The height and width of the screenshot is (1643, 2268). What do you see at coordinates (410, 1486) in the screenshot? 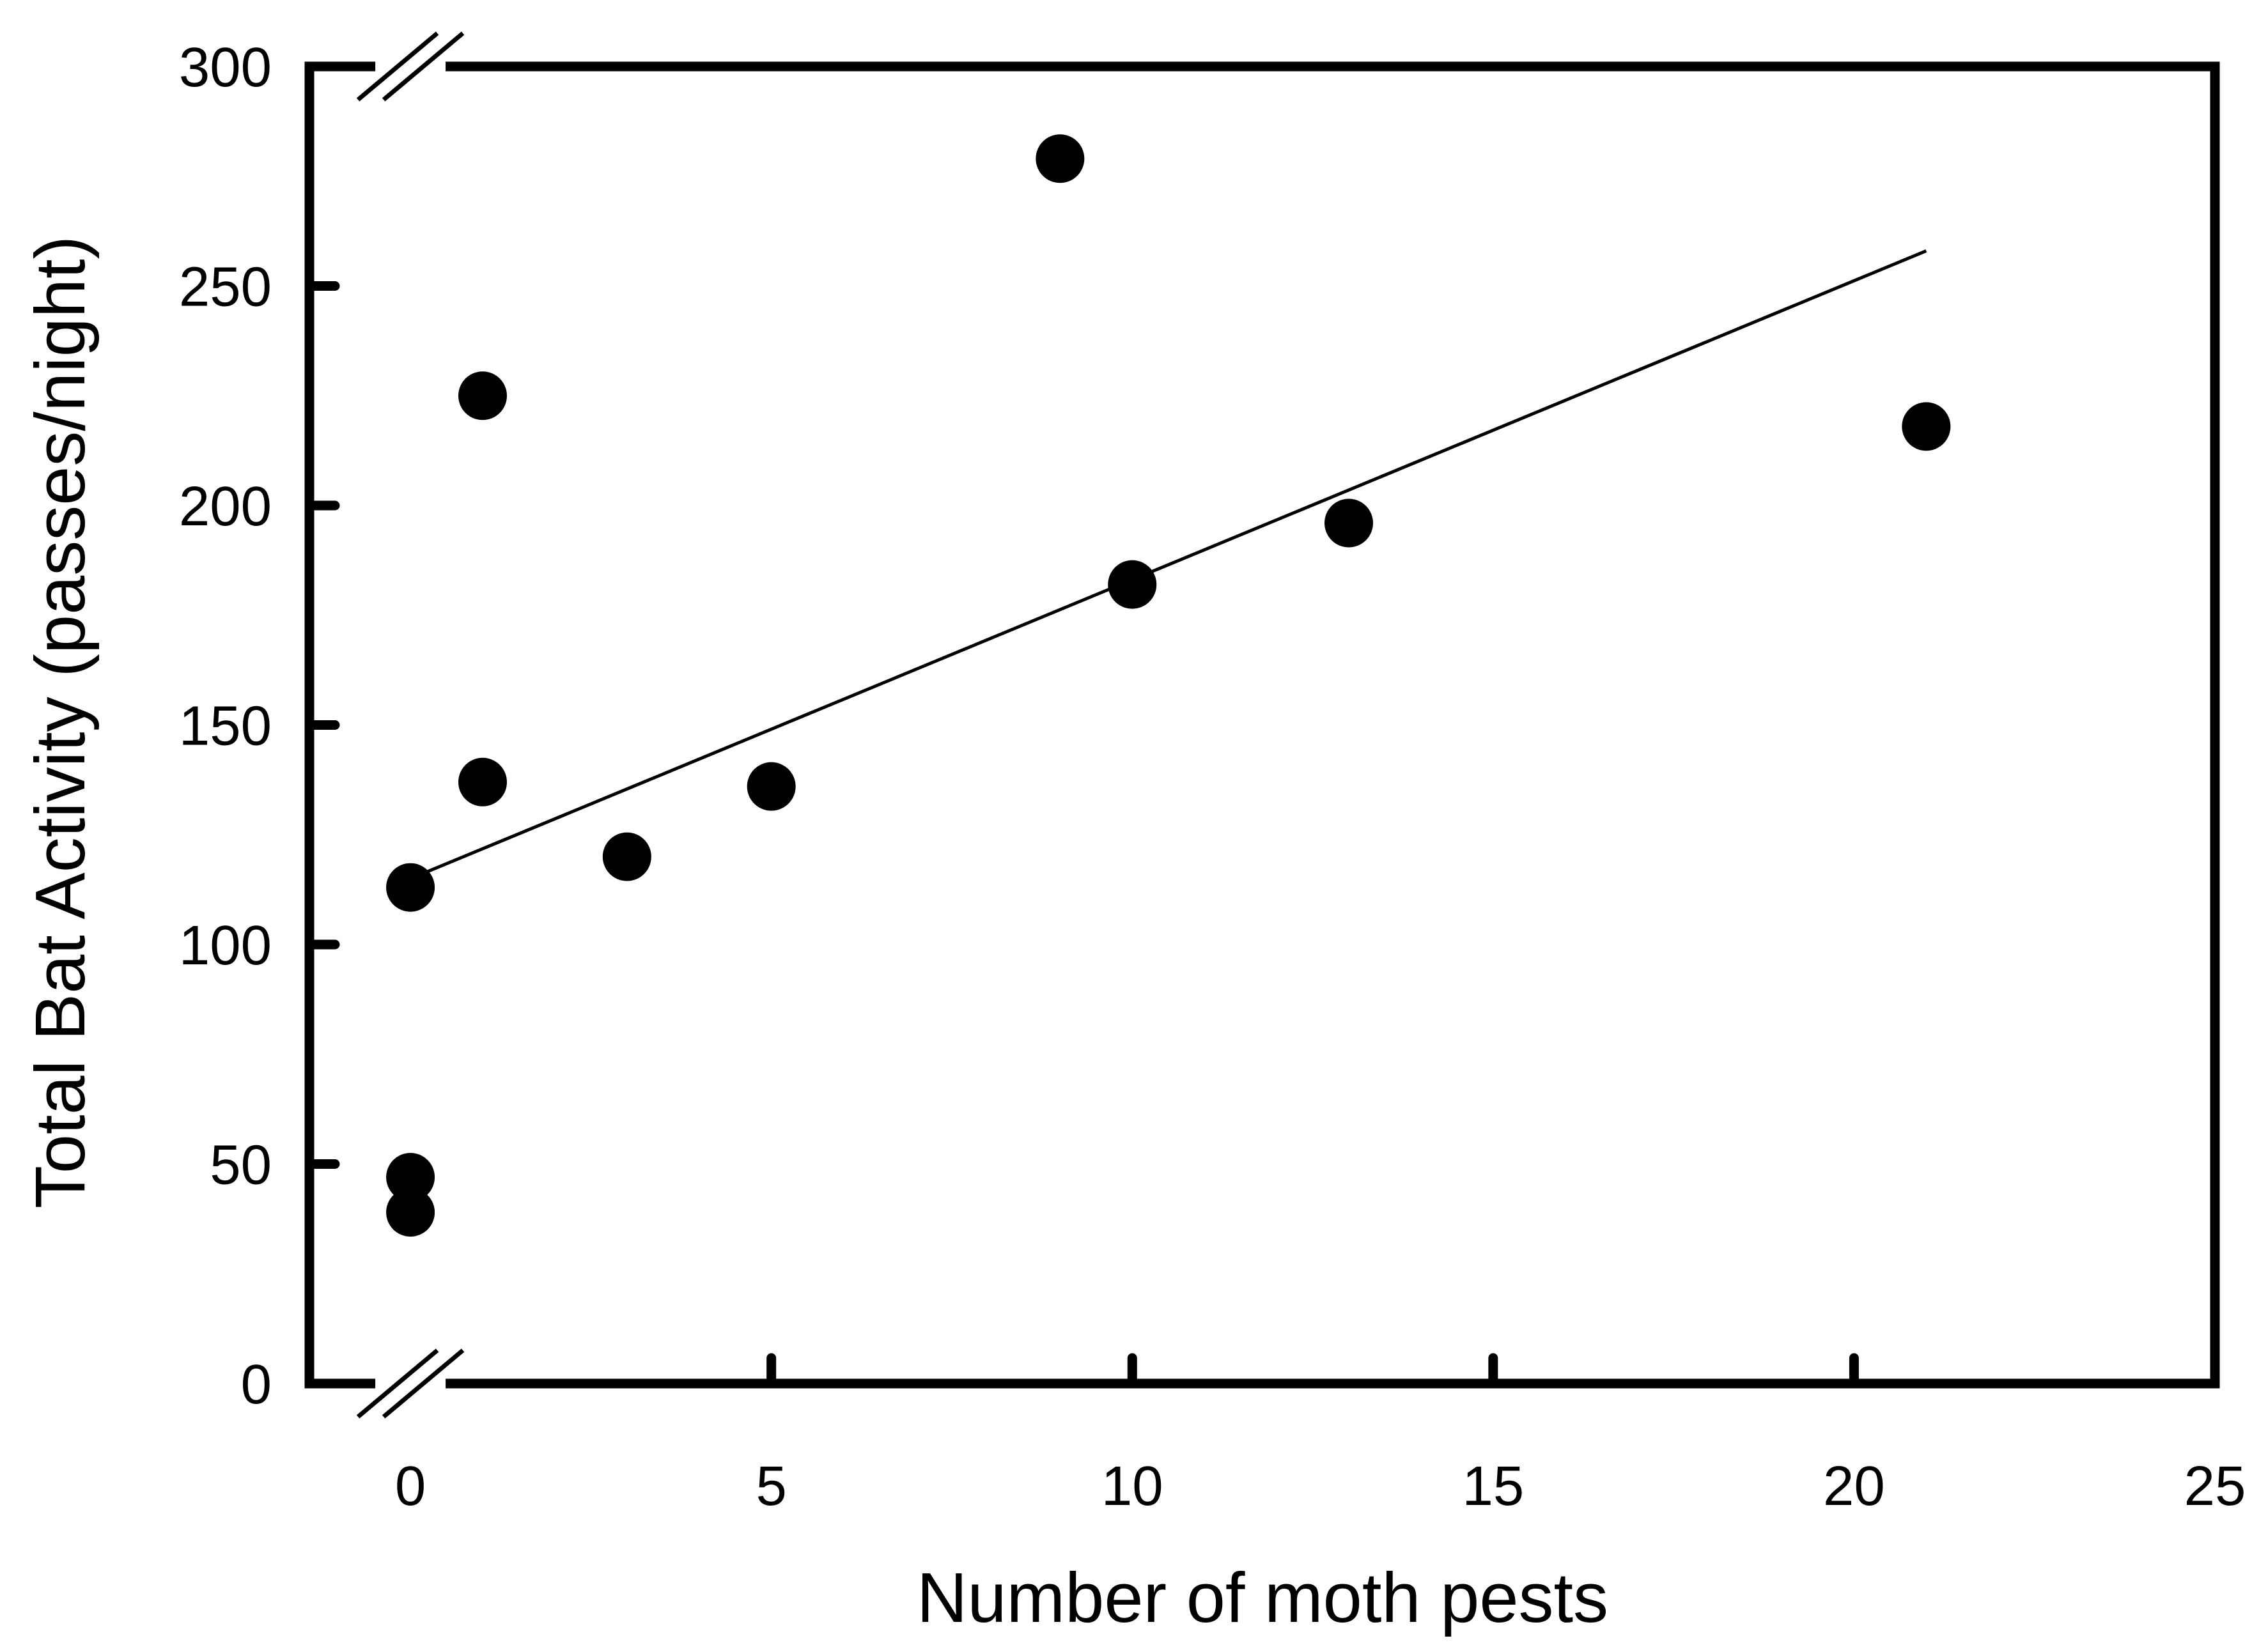
I see `x-tick-label: 0` at bounding box center [410, 1486].